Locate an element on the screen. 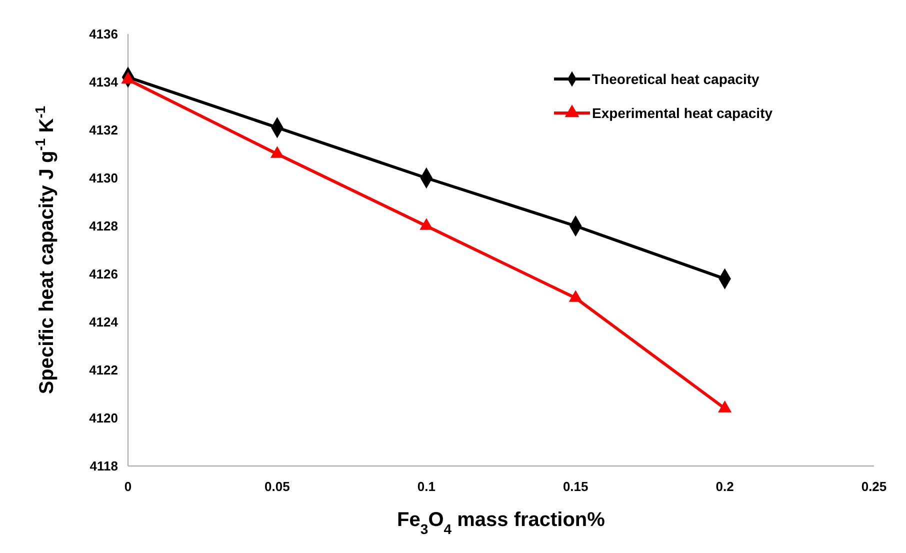 The height and width of the screenshot is (553, 906). y-tick-label: 4136 is located at coordinates (103, 34).